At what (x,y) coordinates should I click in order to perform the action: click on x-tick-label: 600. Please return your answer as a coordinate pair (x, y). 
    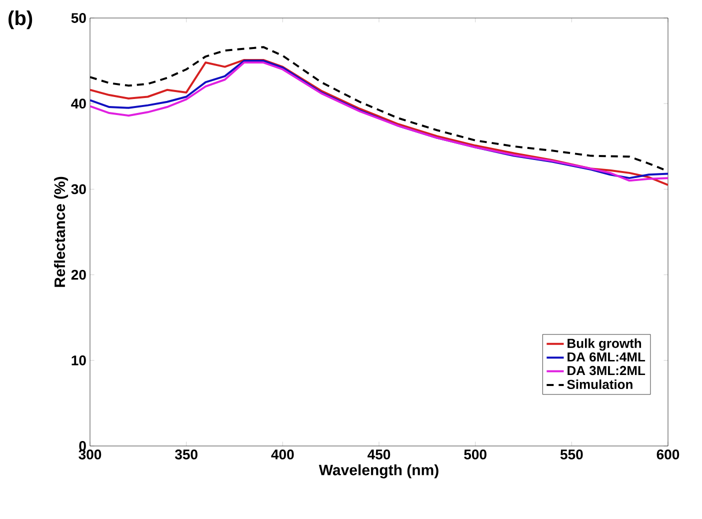
    Looking at the image, I should click on (668, 455).